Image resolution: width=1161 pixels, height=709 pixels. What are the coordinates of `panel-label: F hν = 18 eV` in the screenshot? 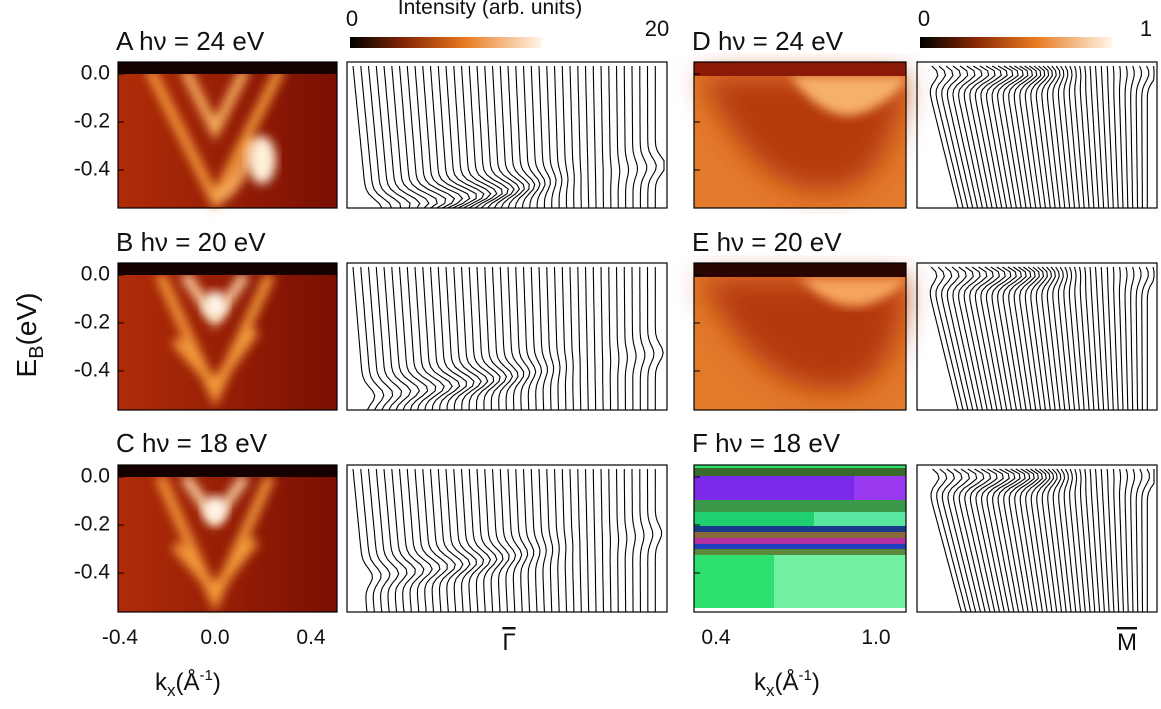 It's located at (766, 443).